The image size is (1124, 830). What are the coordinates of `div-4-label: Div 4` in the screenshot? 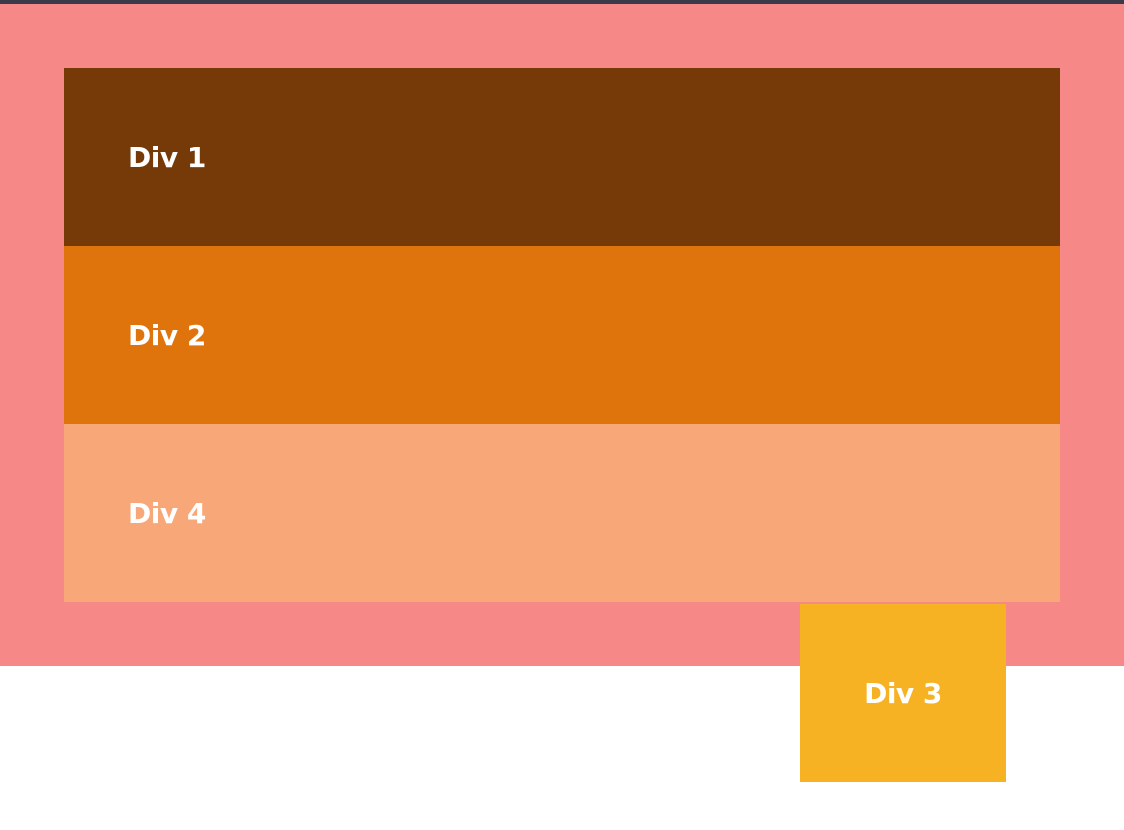 It's located at (167, 513).